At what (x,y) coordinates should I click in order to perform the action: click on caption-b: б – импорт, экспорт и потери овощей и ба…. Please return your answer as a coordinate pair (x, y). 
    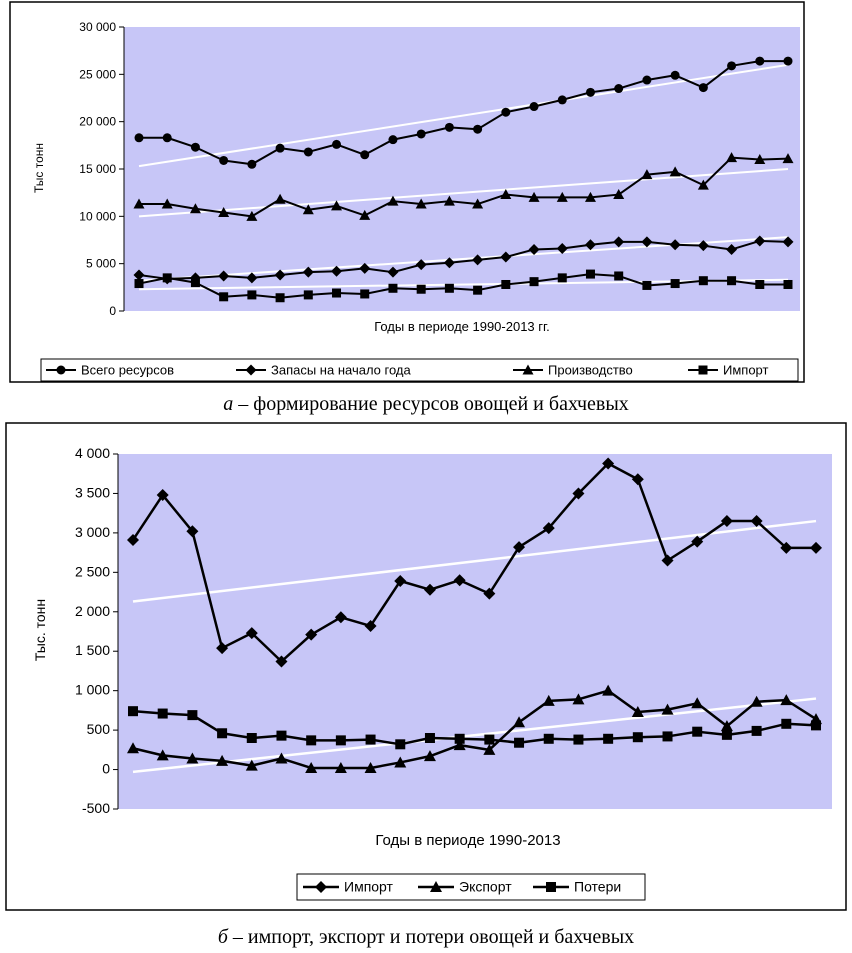
    Looking at the image, I should click on (426, 937).